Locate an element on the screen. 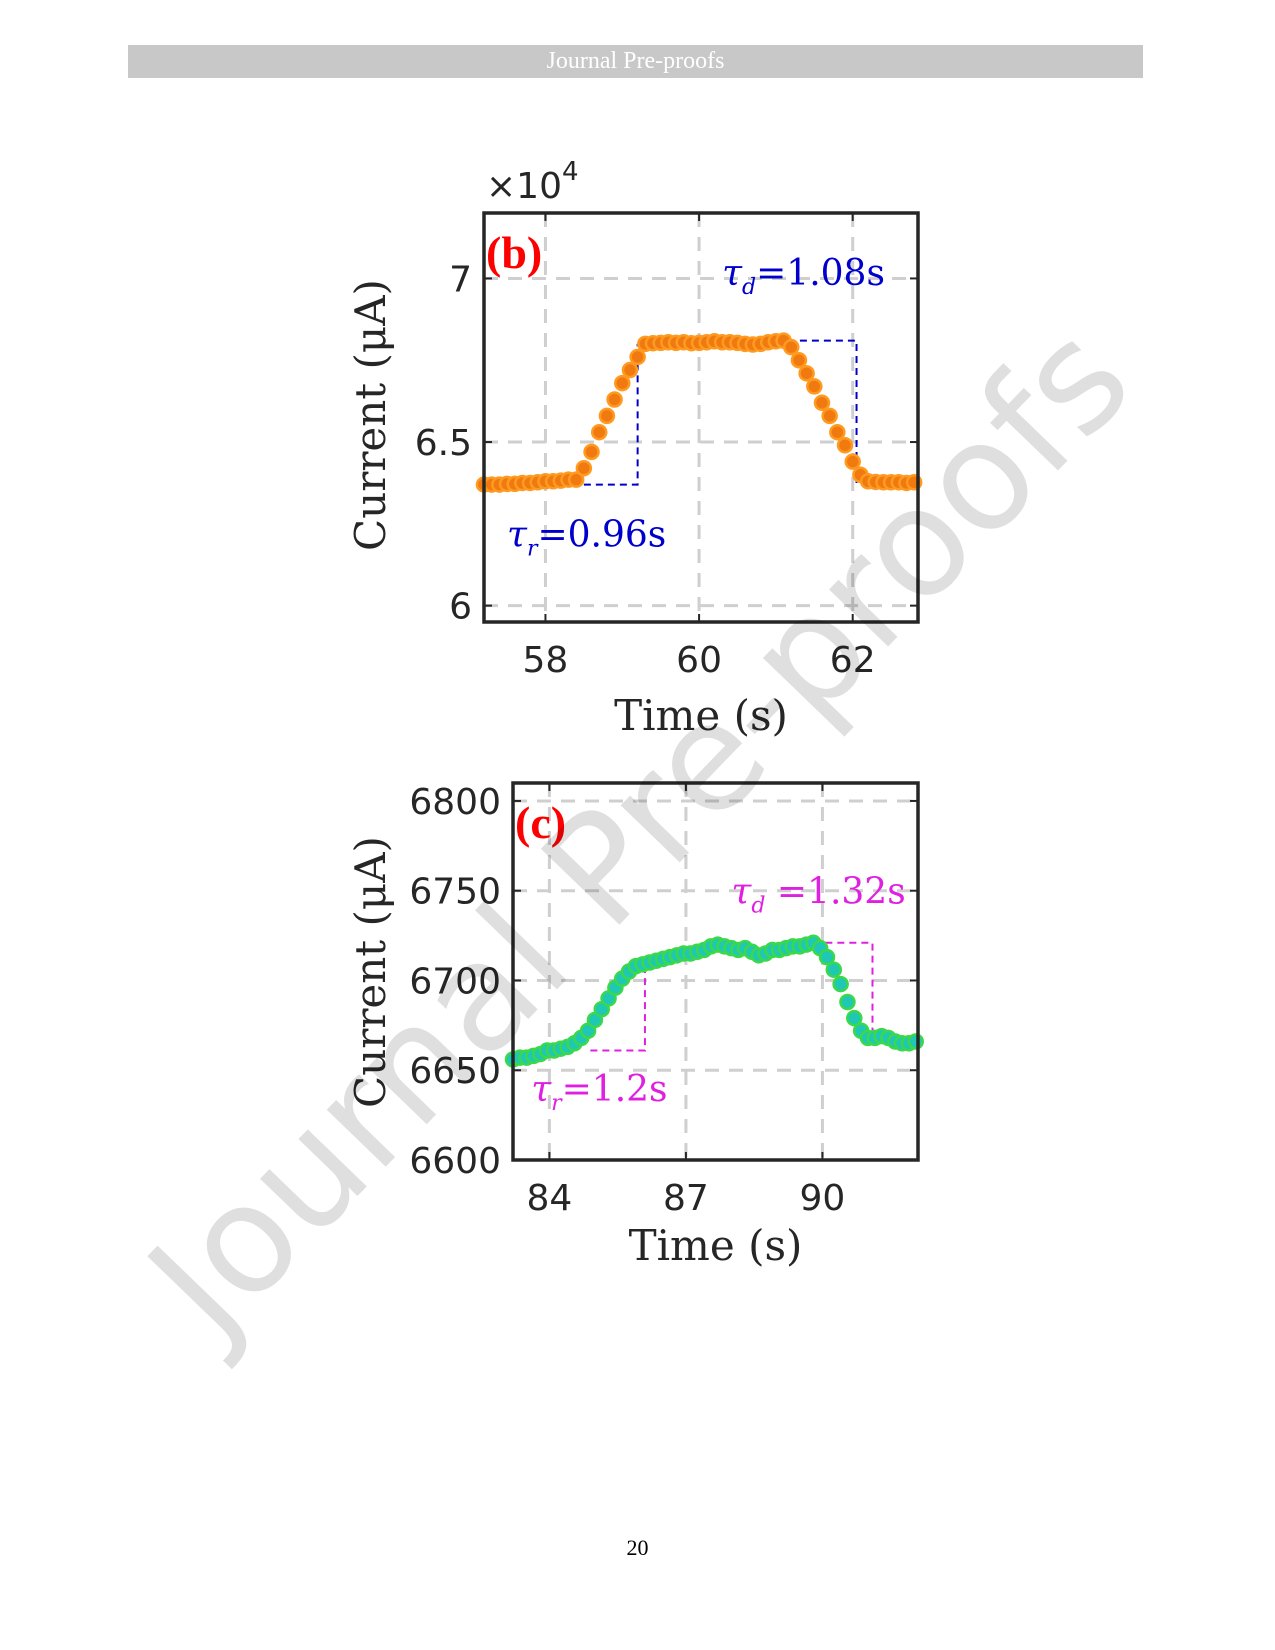 This screenshot has width=1275, height=1650. time-constant-annotation: τd =1.32s is located at coordinates (818, 894).